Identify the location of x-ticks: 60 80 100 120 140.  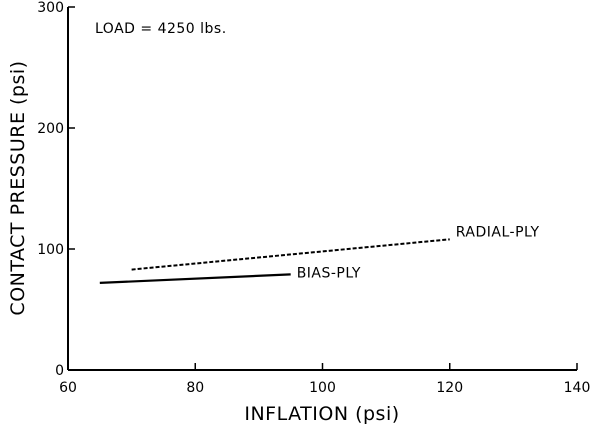
(324, 379).